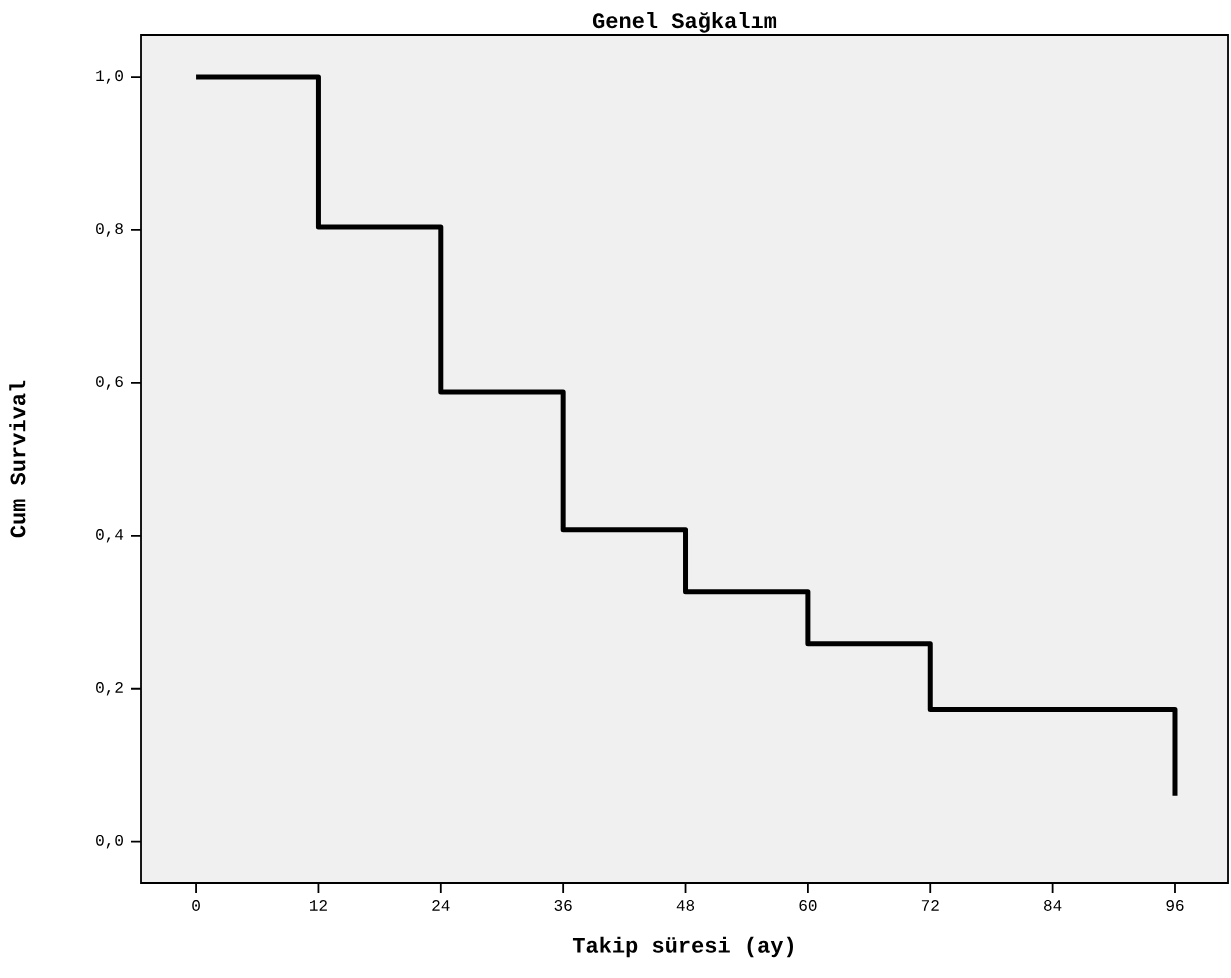  Describe the element at coordinates (109, 383) in the screenshot. I see `y-tick-label: 0,6` at that location.